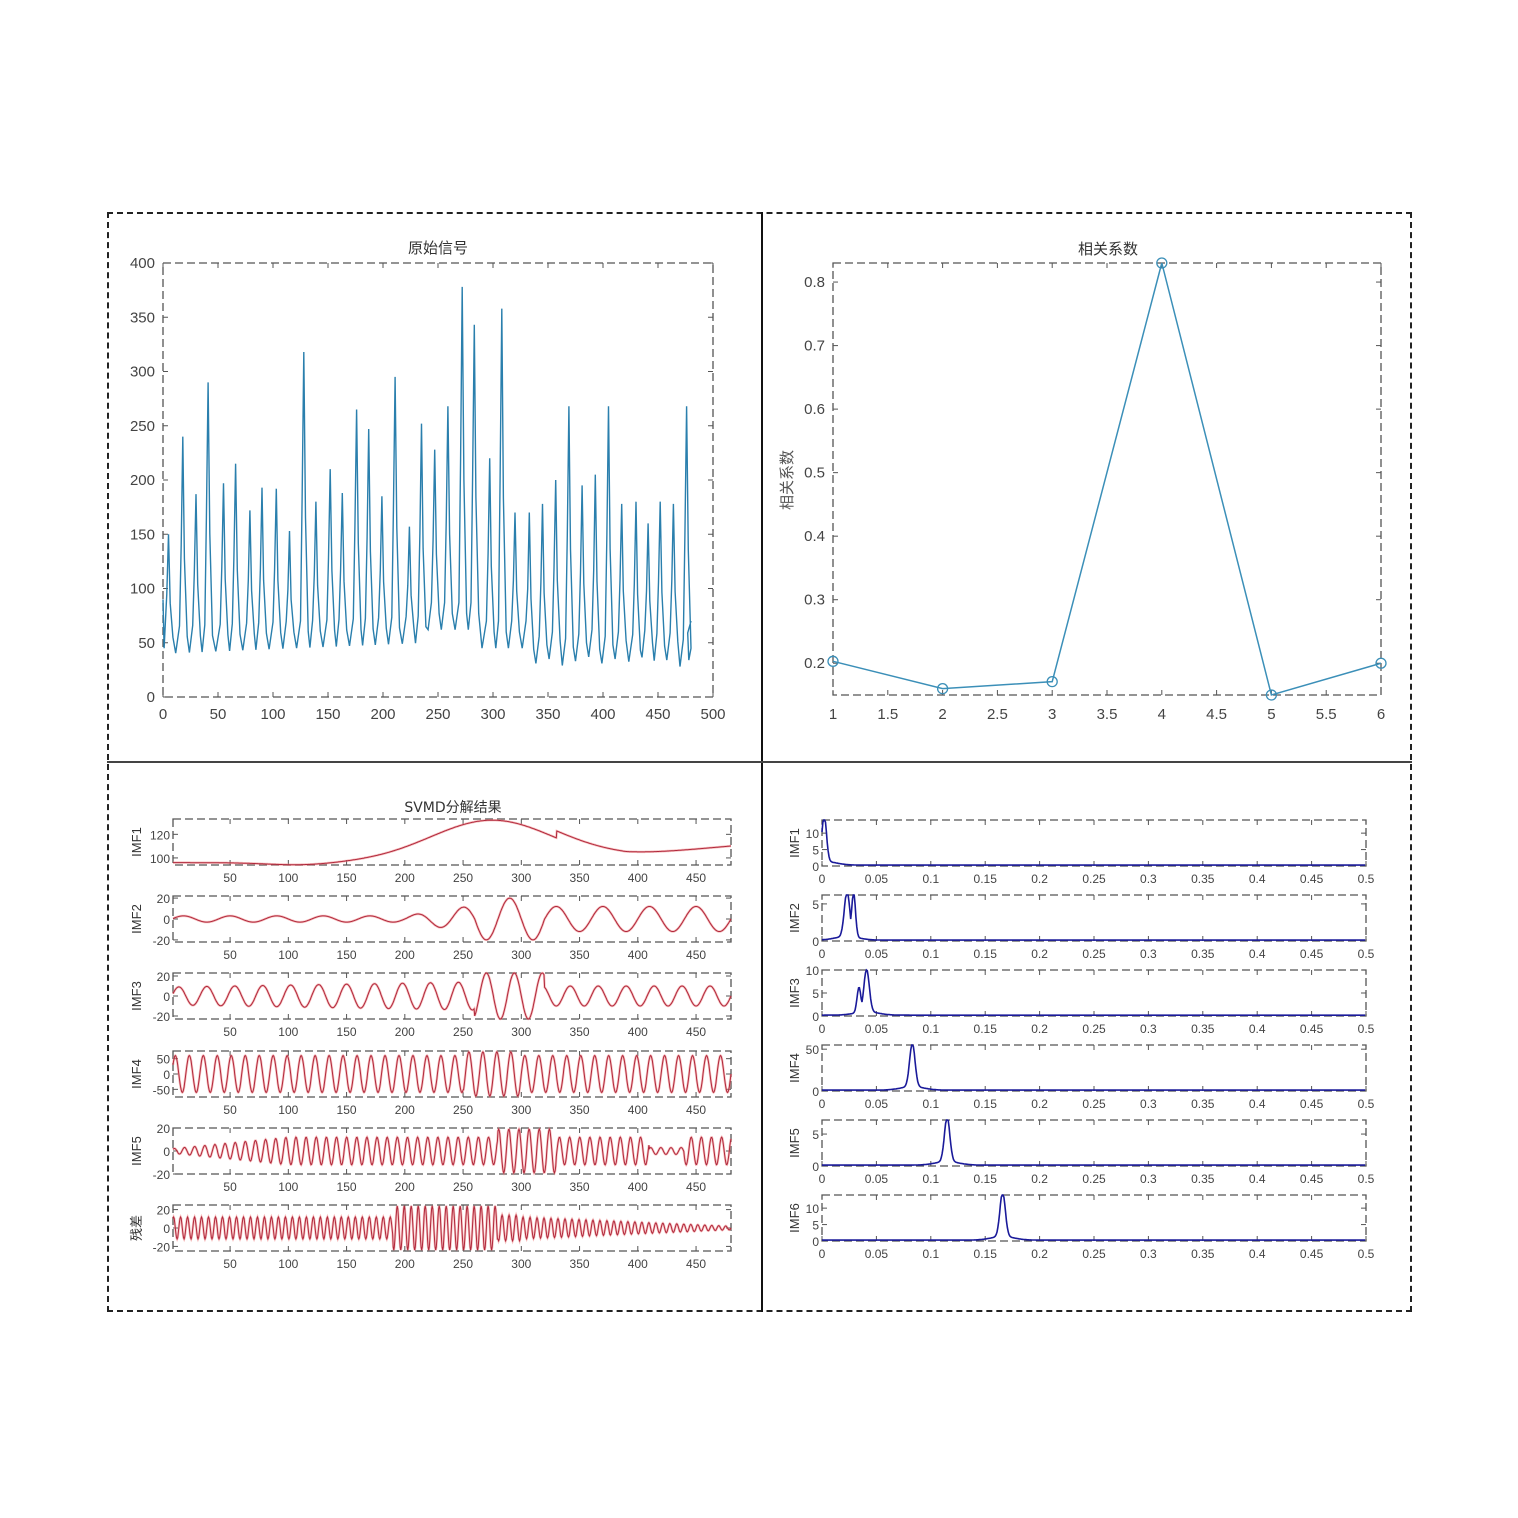 Image resolution: width=1518 pixels, height=1518 pixels. I want to click on y-tick-label: 100, so click(160, 859).